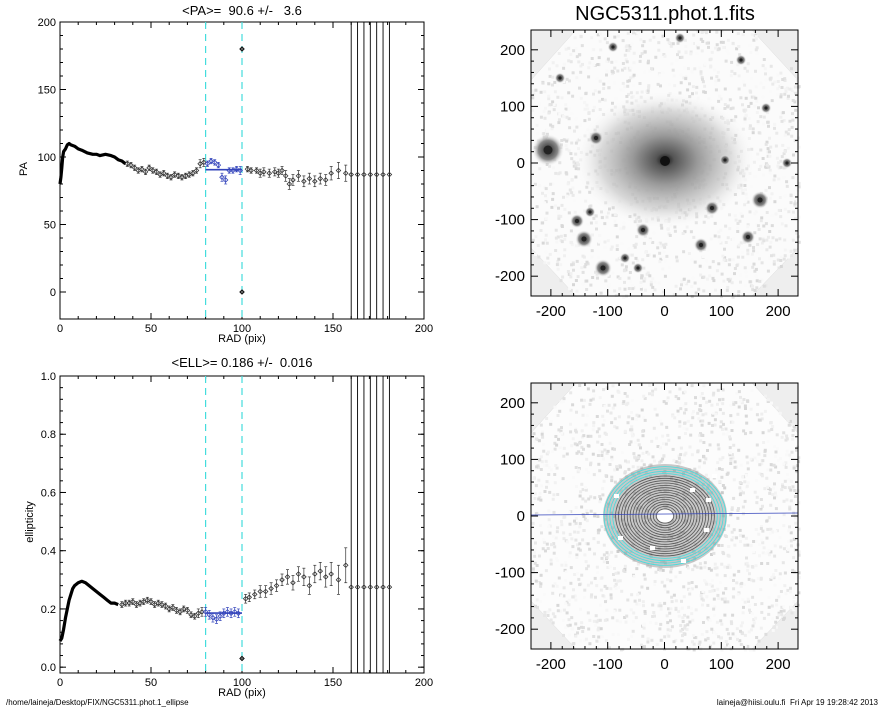 This screenshot has width=885, height=708. What do you see at coordinates (48, 668) in the screenshot?
I see `y-tick-label: 0.0` at bounding box center [48, 668].